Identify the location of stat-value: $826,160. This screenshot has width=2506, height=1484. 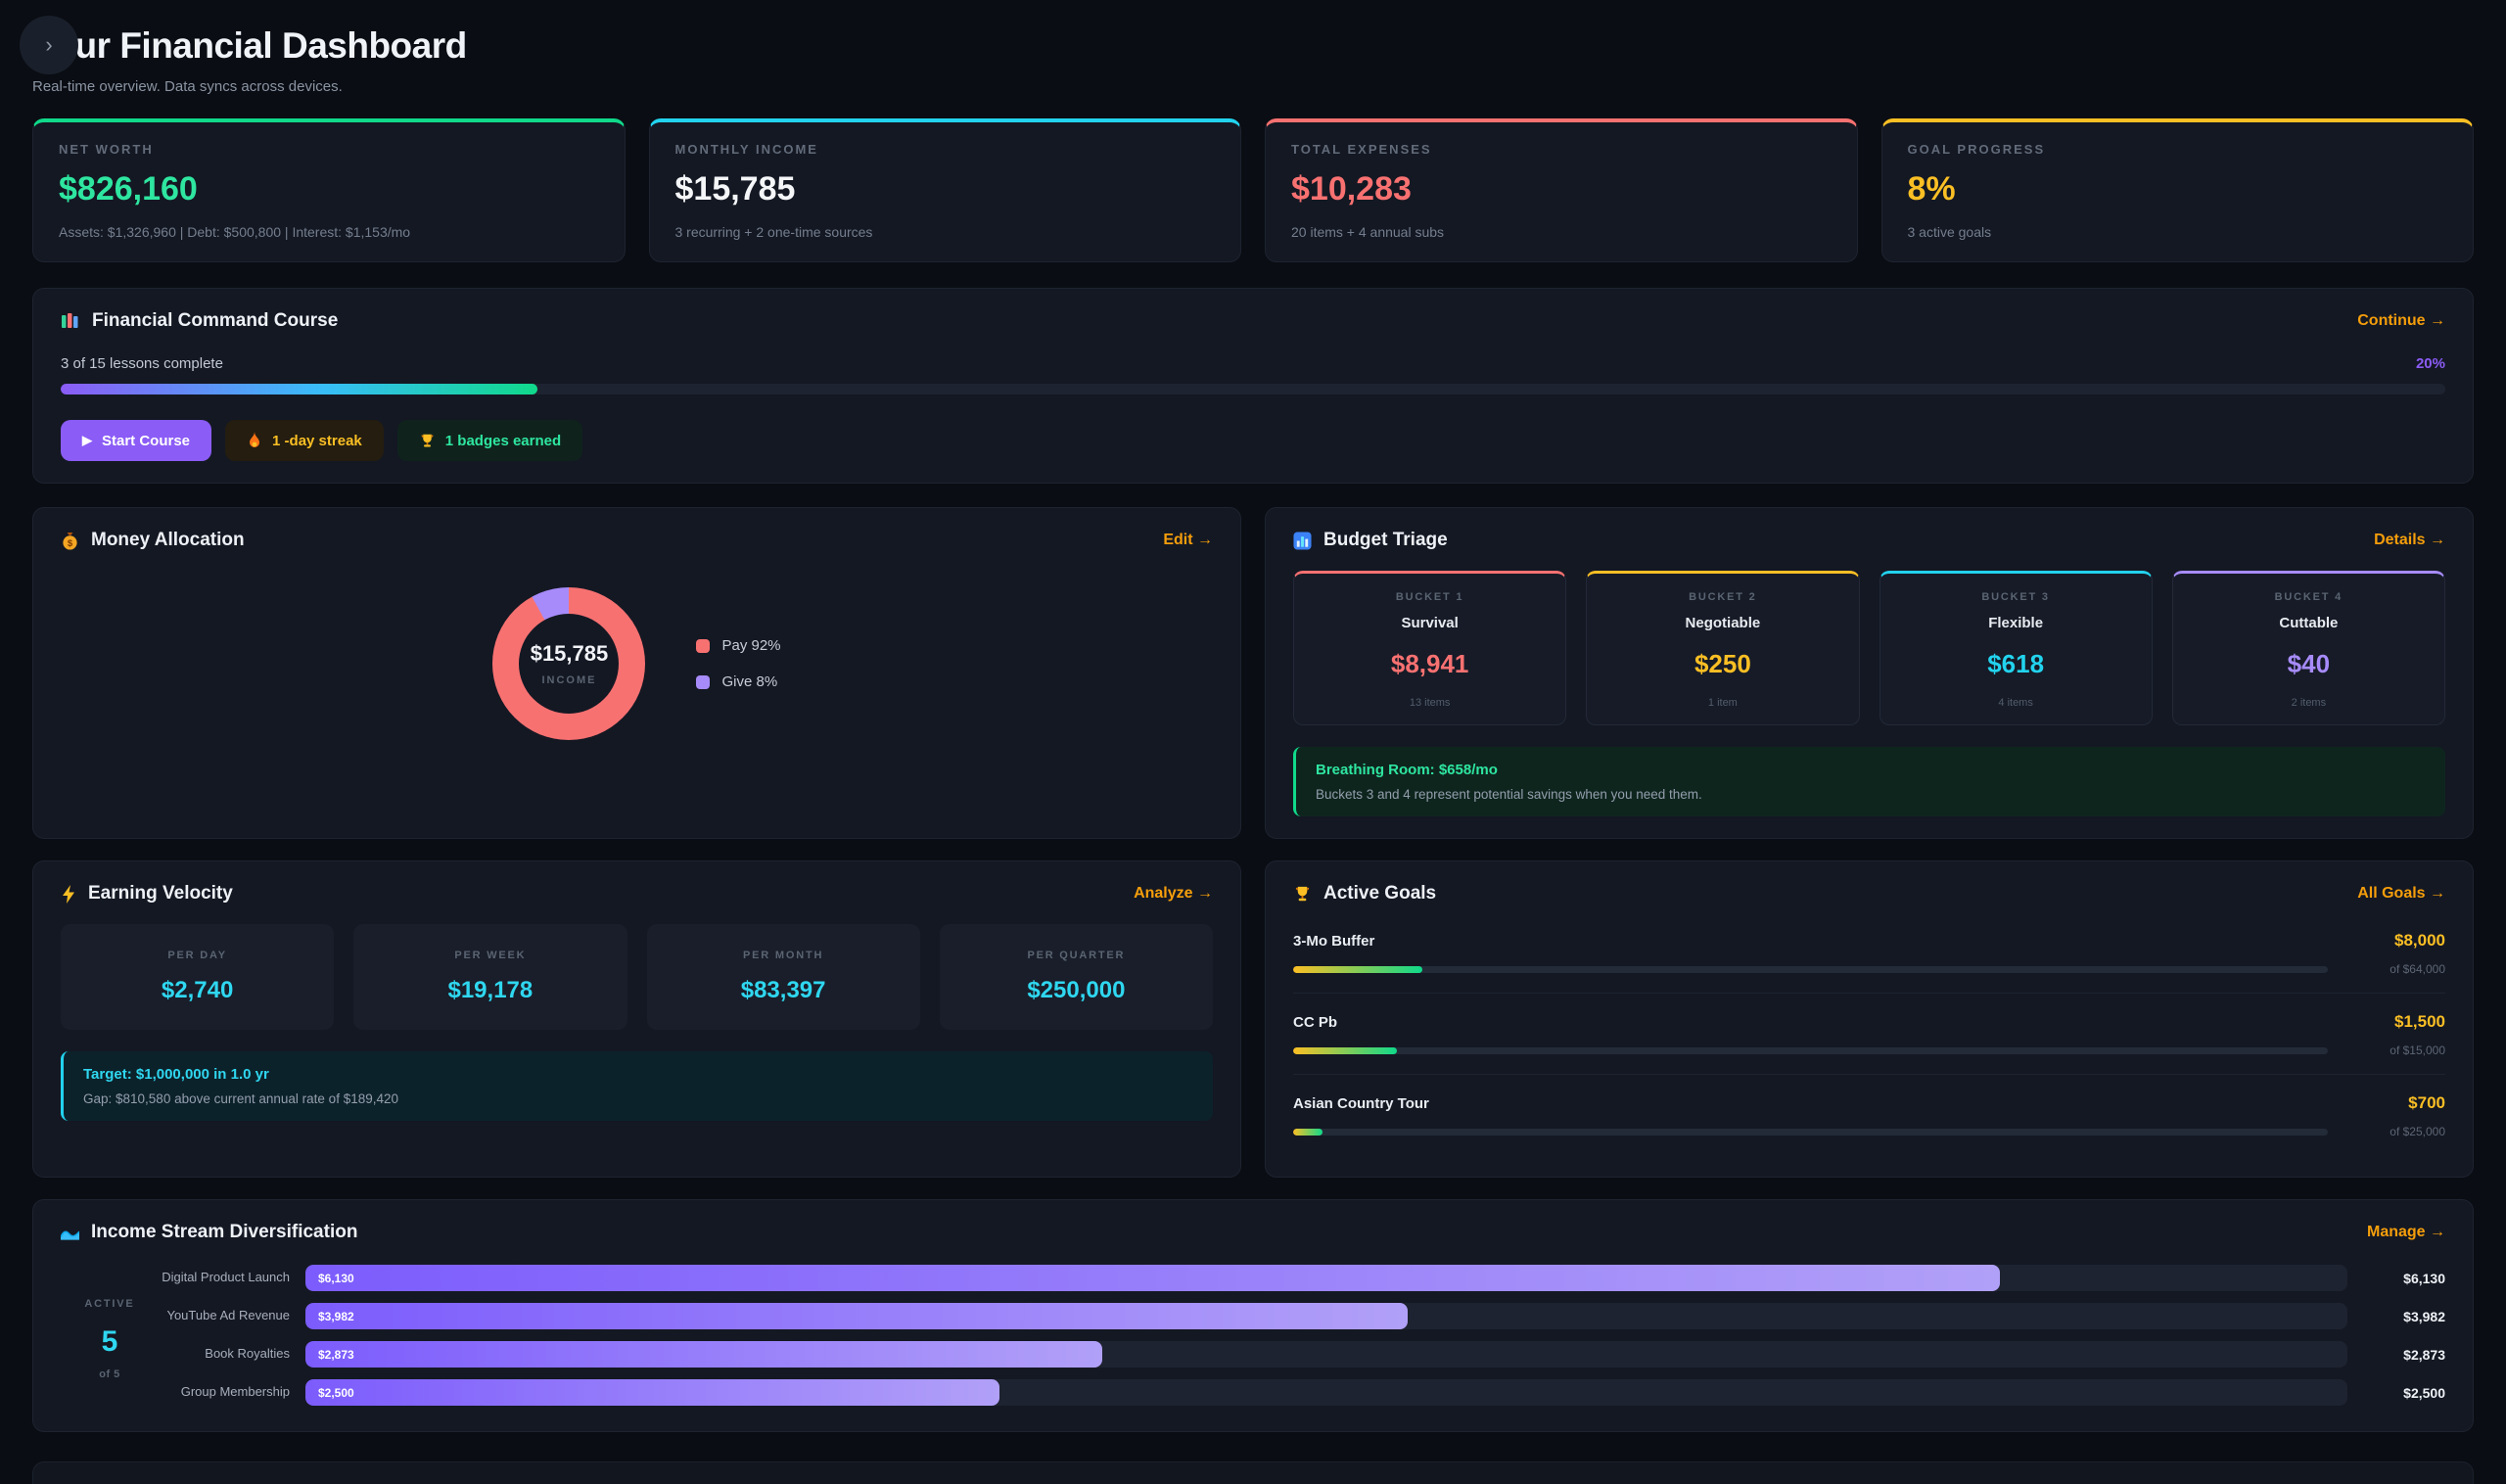
(128, 189).